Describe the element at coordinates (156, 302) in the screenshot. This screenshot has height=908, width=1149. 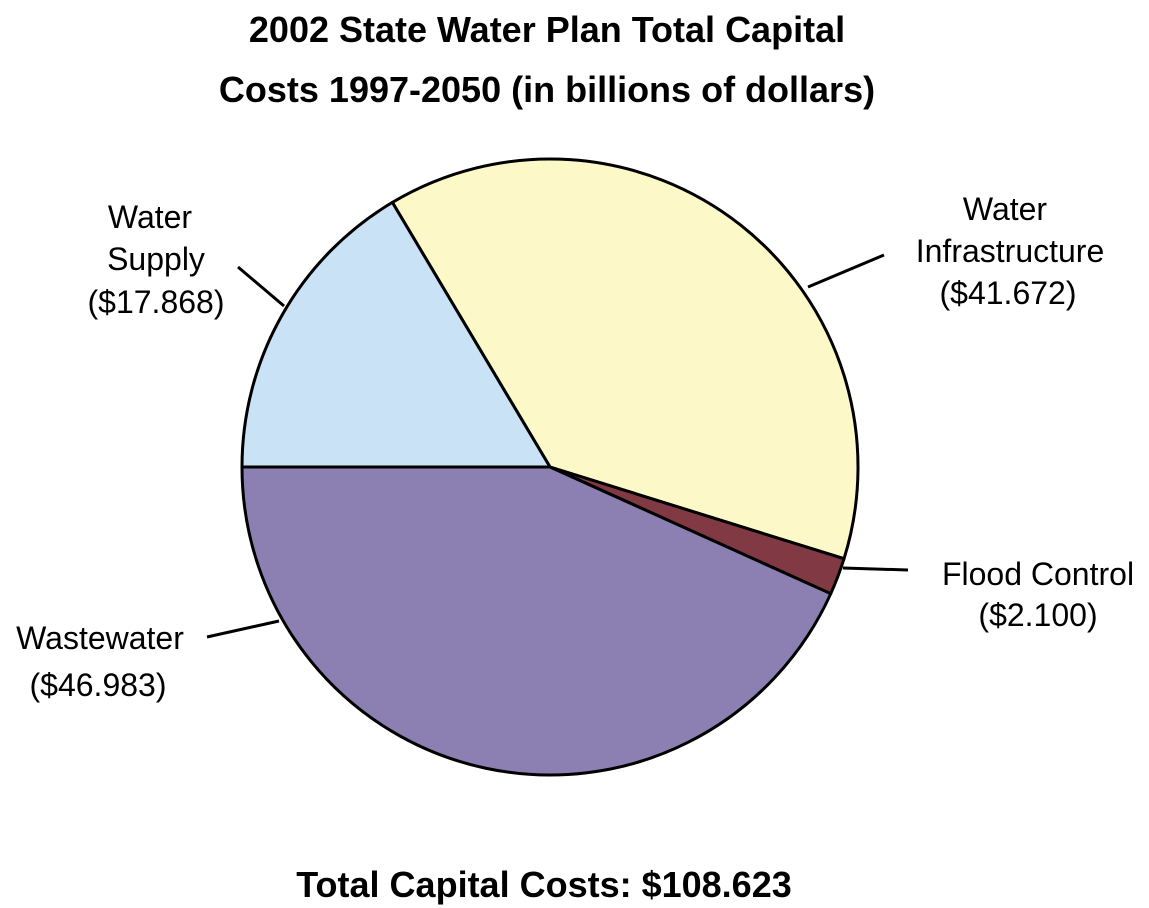
I see `slice-label-water-supply-line-3: ($17.868)` at that location.